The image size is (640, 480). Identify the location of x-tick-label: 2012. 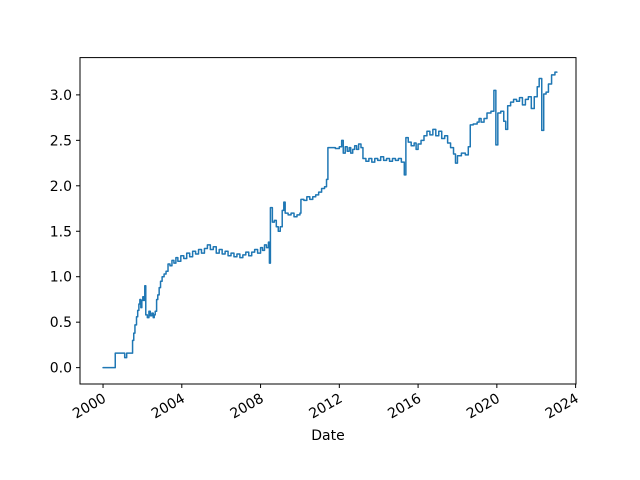
(325, 407).